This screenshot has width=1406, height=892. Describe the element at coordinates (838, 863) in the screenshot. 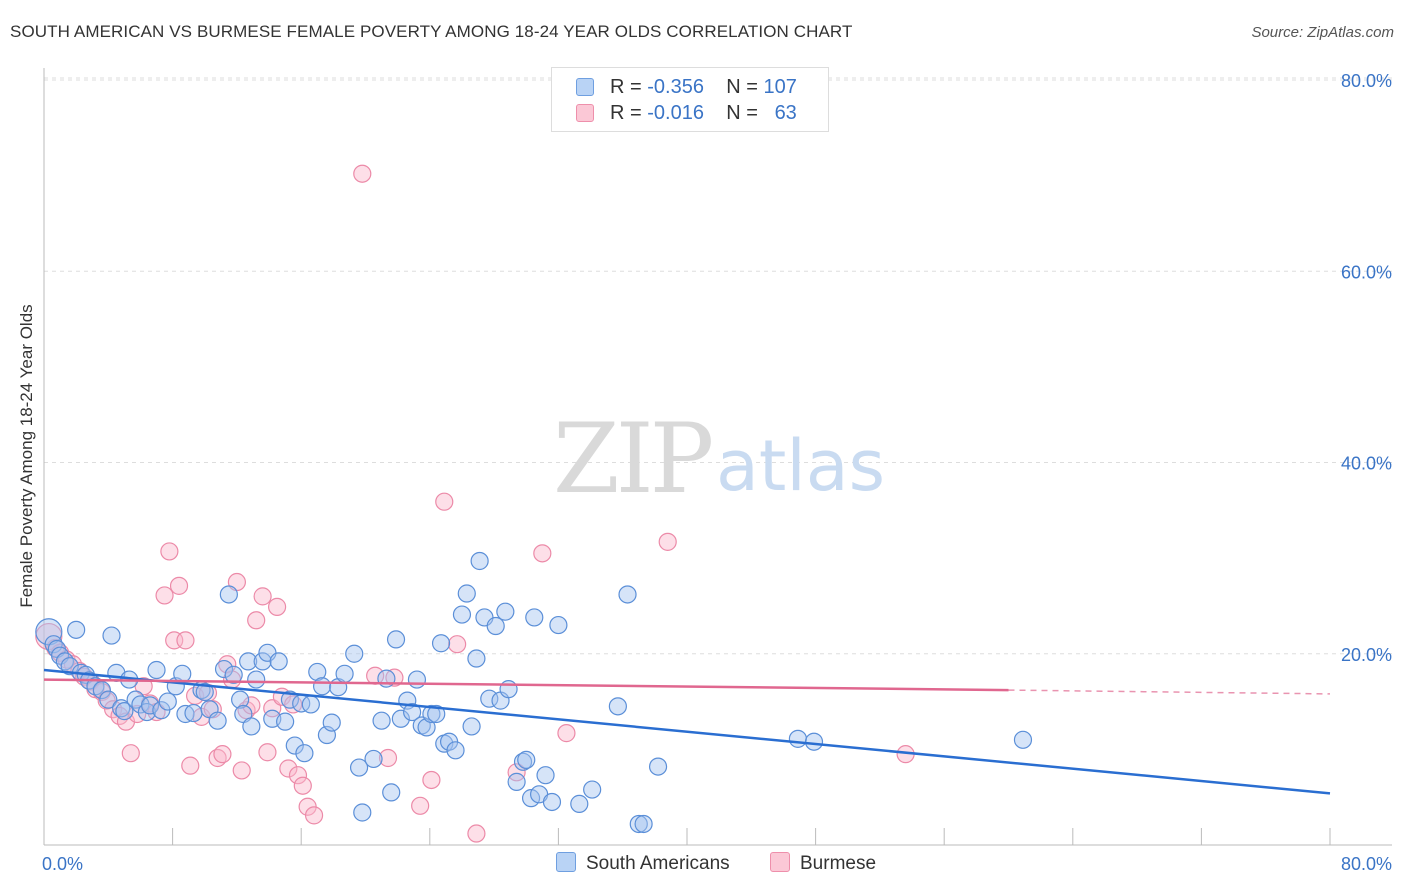

I see `bottom-legend-label: Burmese` at that location.